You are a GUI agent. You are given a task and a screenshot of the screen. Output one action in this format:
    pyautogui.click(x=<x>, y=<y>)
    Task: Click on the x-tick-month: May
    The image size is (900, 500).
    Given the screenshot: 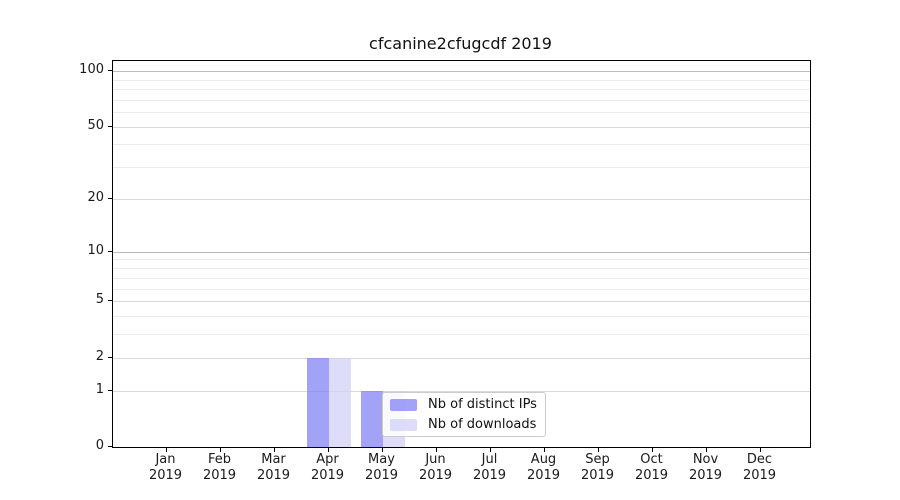 What is the action you would take?
    pyautogui.click(x=381, y=459)
    